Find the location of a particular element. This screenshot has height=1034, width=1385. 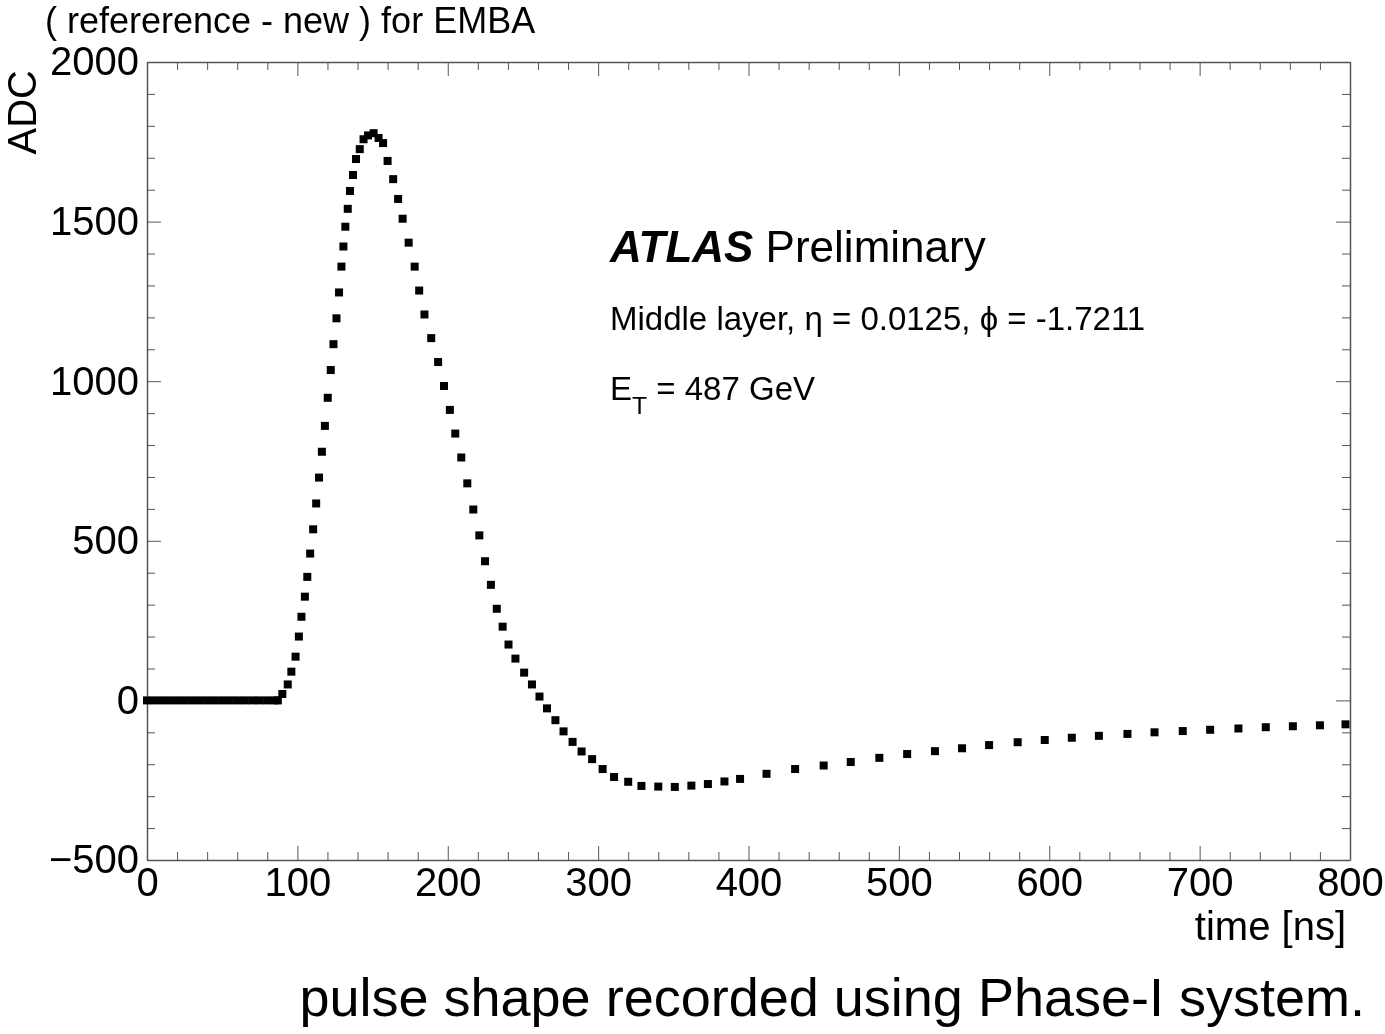

x-tick-label: 100 is located at coordinates (298, 882).